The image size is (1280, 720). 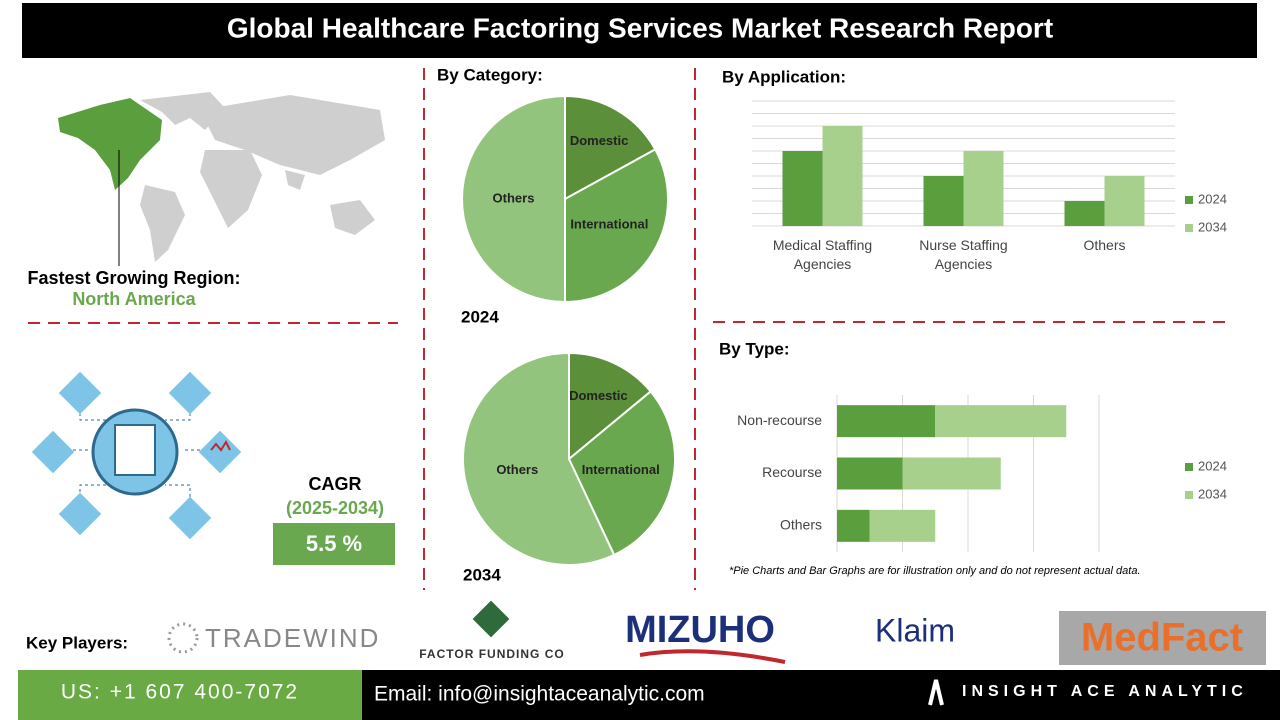 I want to click on x-tick-label: Nurse Staffing Agencies, so click(x=963, y=254).